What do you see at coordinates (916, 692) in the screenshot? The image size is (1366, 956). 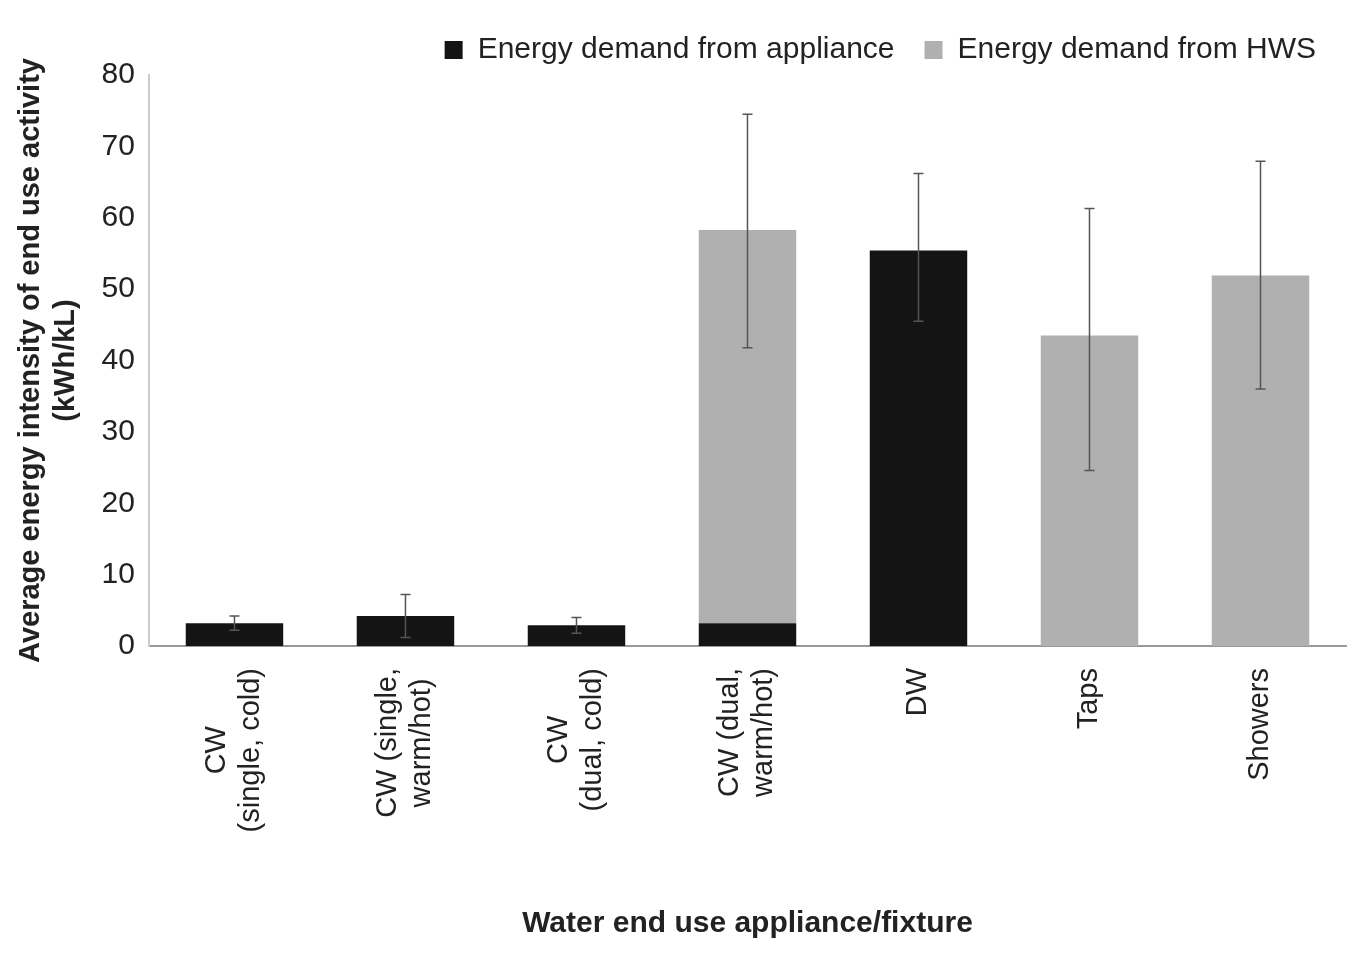 I see `x-tick-label: DW` at bounding box center [916, 692].